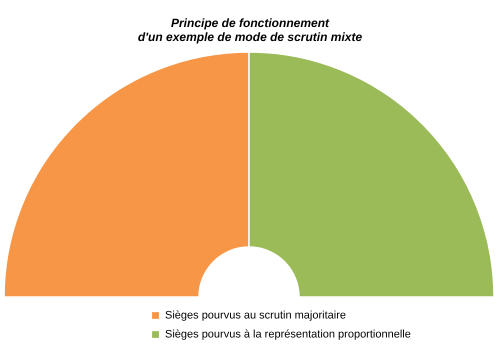 Image resolution: width=500 pixels, height=348 pixels. What do you see at coordinates (255, 316) in the screenshot?
I see `legend-label: Sièges pourvus au scrutin majoritaire` at bounding box center [255, 316].